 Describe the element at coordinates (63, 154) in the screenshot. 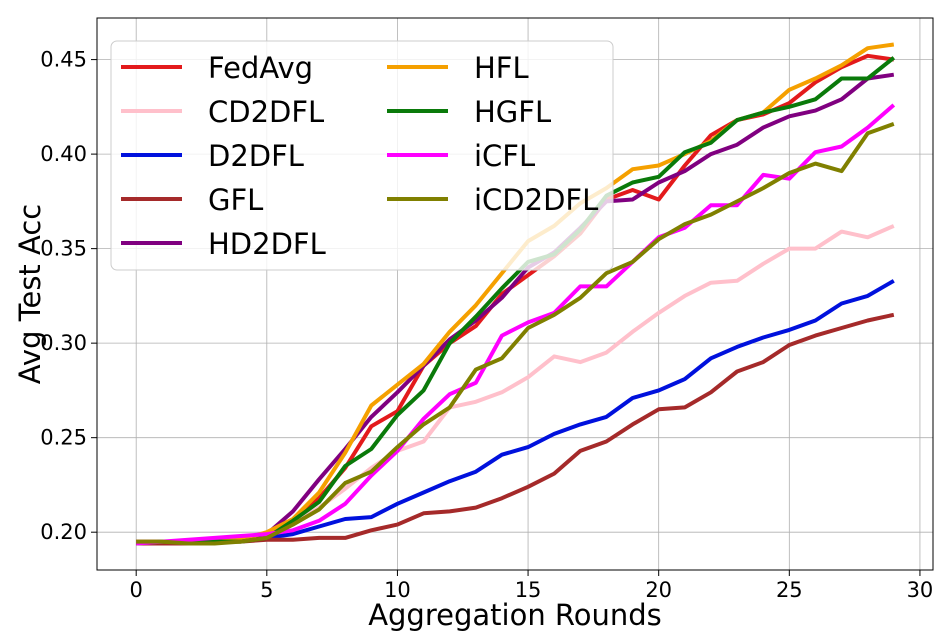

I see `y-tick-label: 0.40` at that location.